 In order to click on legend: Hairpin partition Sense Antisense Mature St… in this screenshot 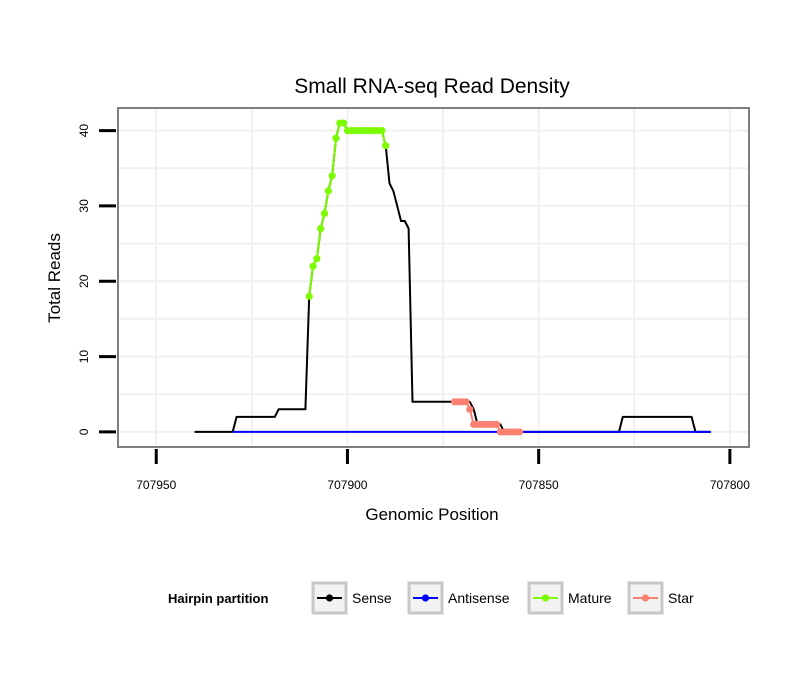, I will do `click(431, 598)`.